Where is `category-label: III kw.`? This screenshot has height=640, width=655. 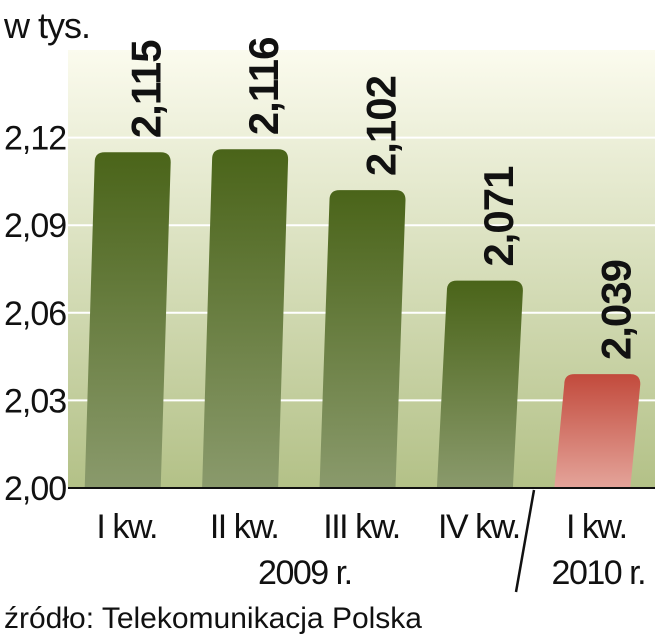 category-label: III kw. is located at coordinates (361, 527).